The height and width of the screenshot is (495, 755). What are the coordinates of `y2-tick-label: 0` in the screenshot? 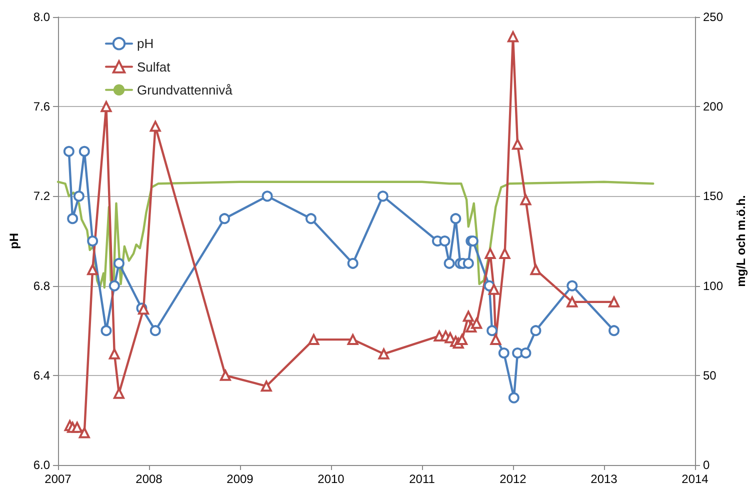 It's located at (706, 465).